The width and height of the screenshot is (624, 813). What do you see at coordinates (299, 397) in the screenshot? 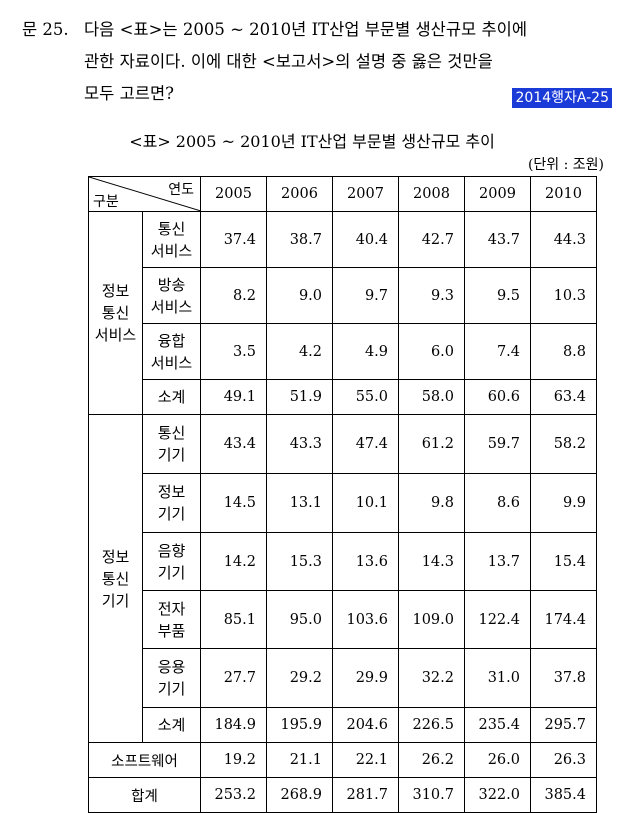
I see `value-cell: 51.9` at bounding box center [299, 397].